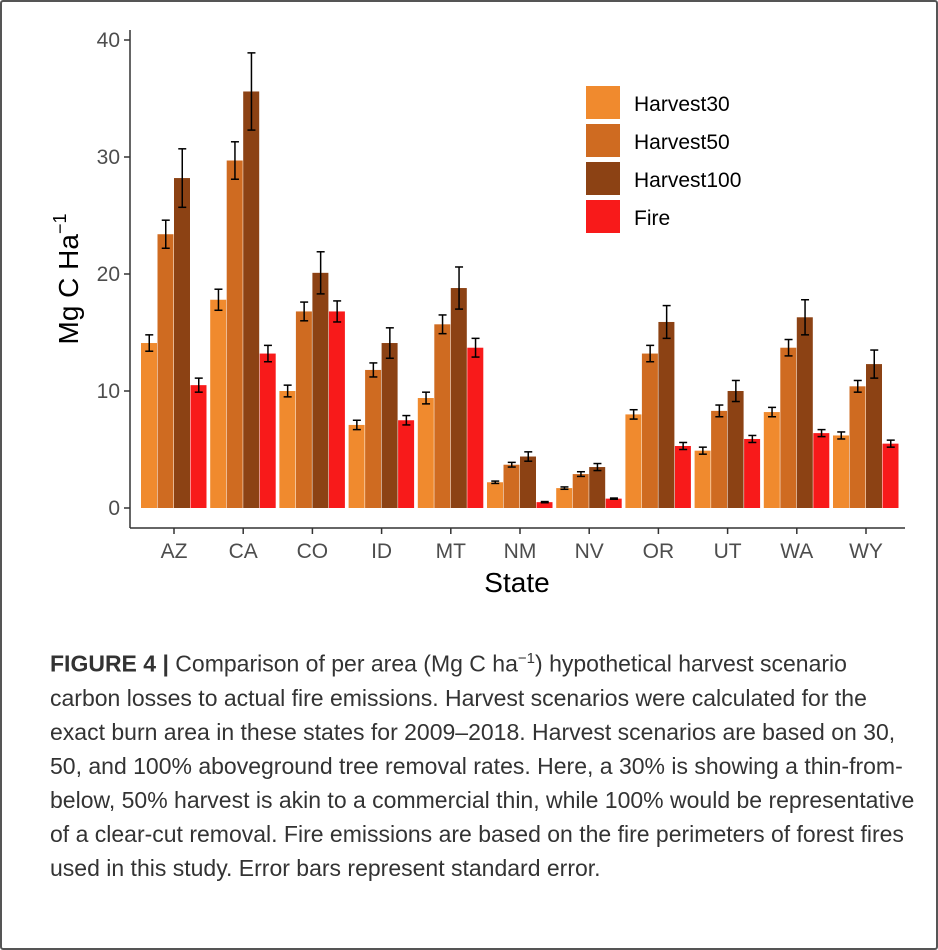 This screenshot has height=950, width=938. I want to click on legend: Harvest30 Harvest50 Harvest100 Fire, so click(663, 159).